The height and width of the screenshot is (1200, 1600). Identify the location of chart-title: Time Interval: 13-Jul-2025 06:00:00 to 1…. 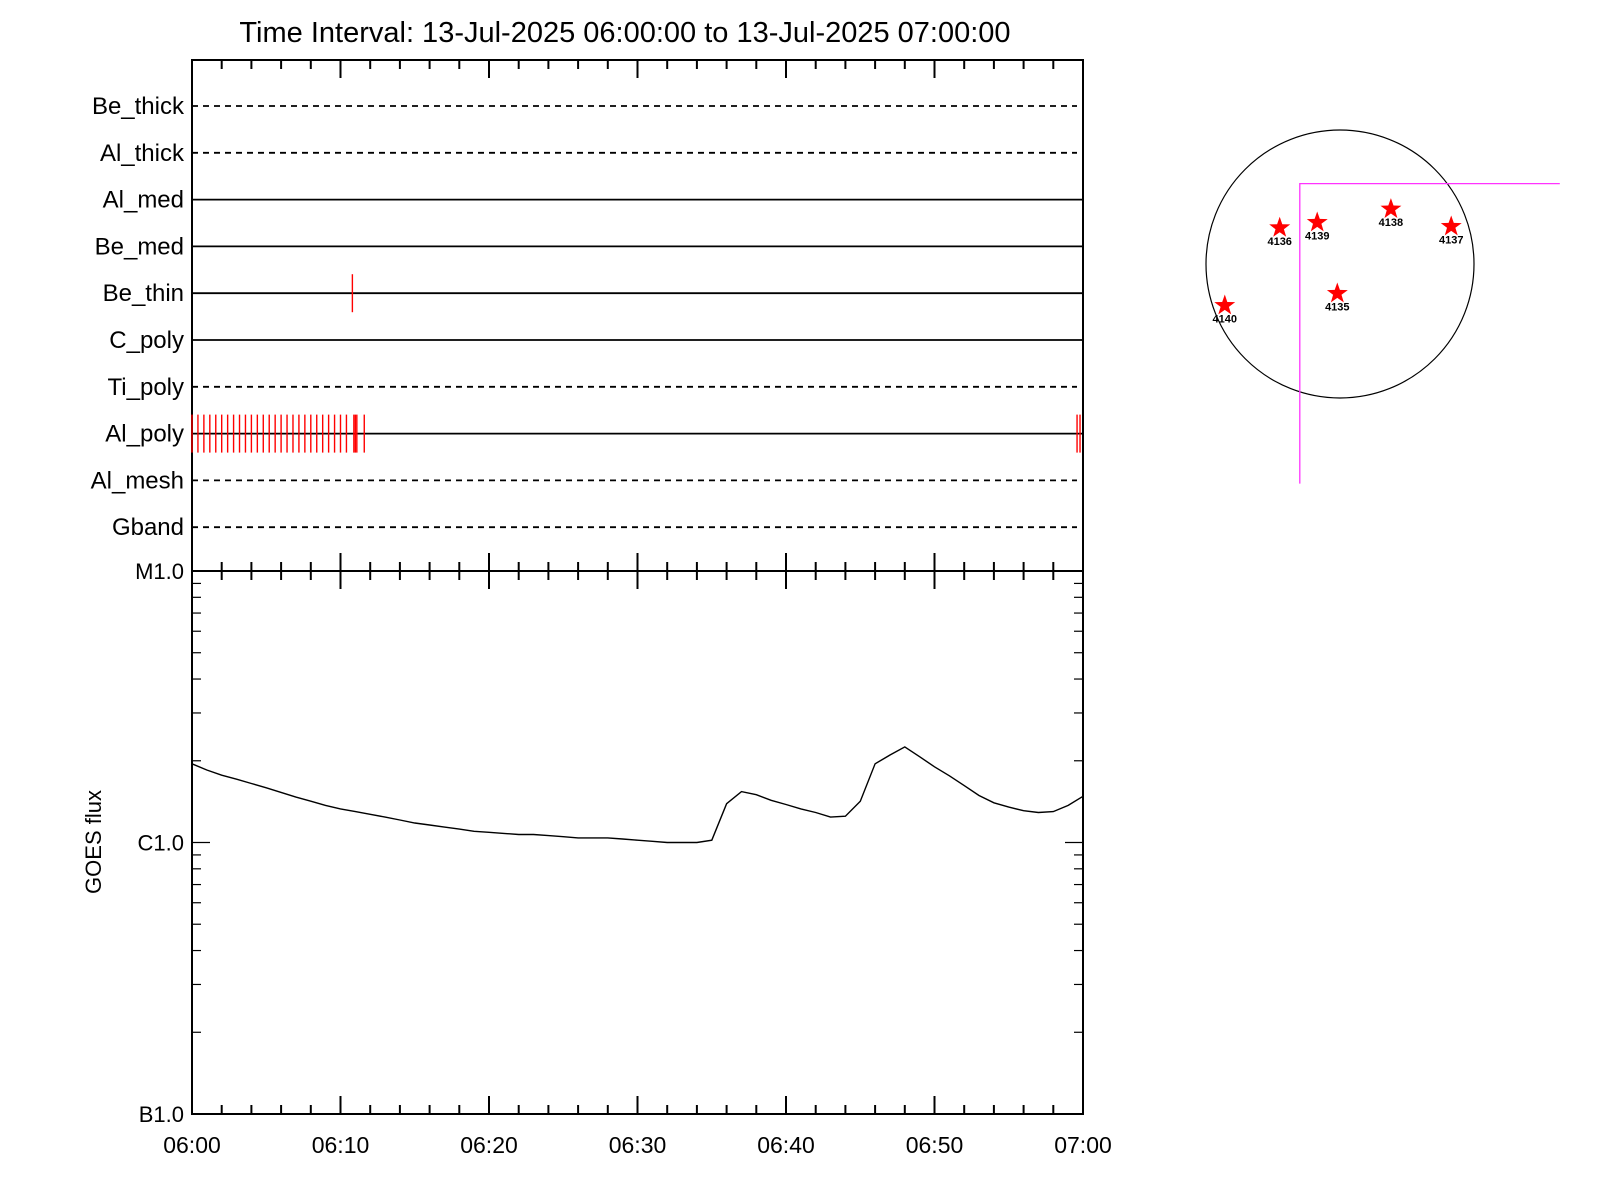
(624, 33).